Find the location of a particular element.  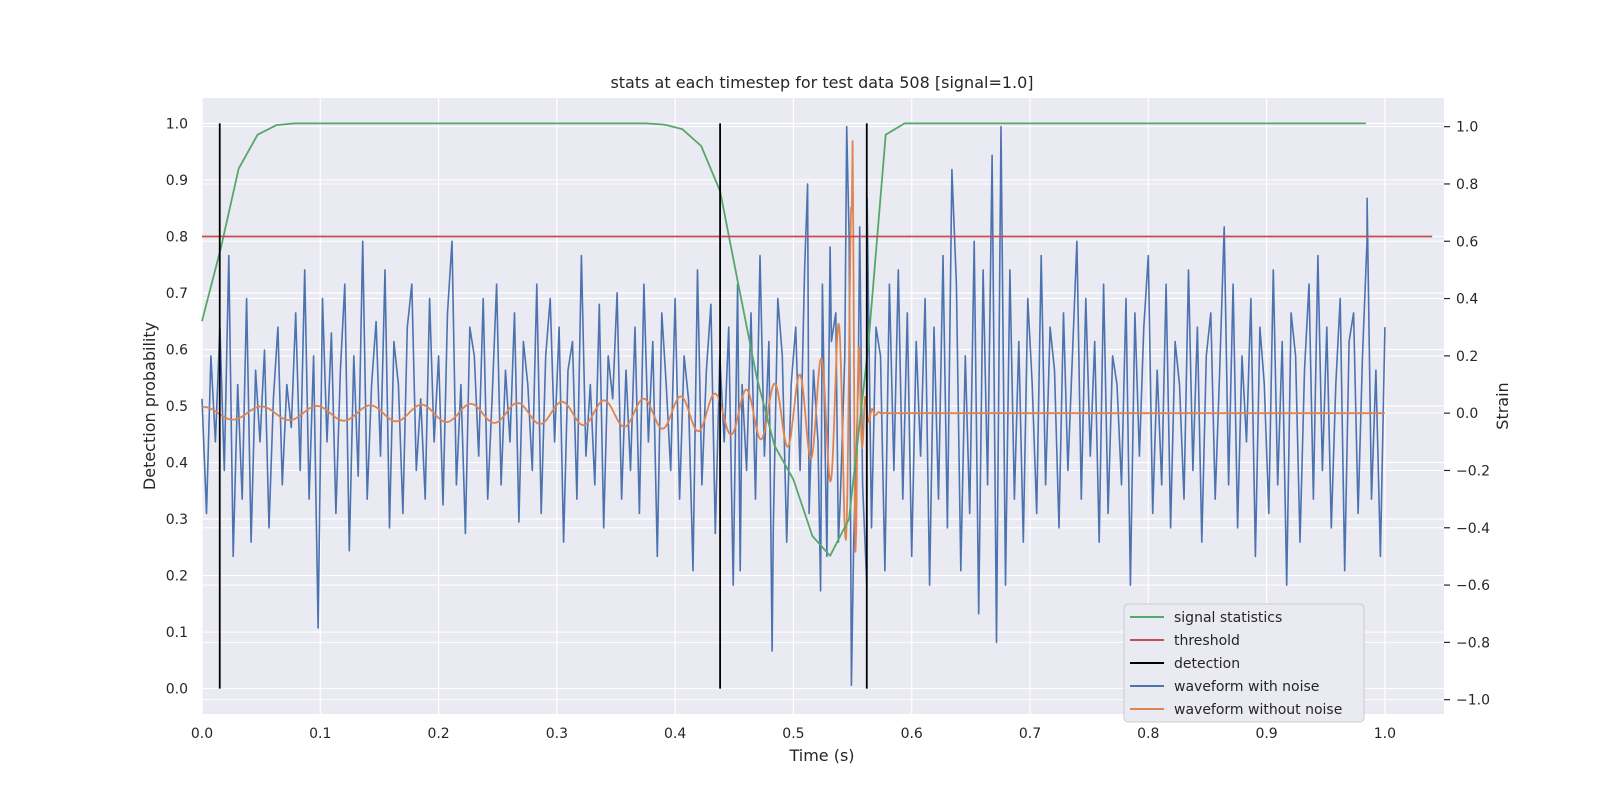

x-tick-label: 1.0 is located at coordinates (1385, 734).